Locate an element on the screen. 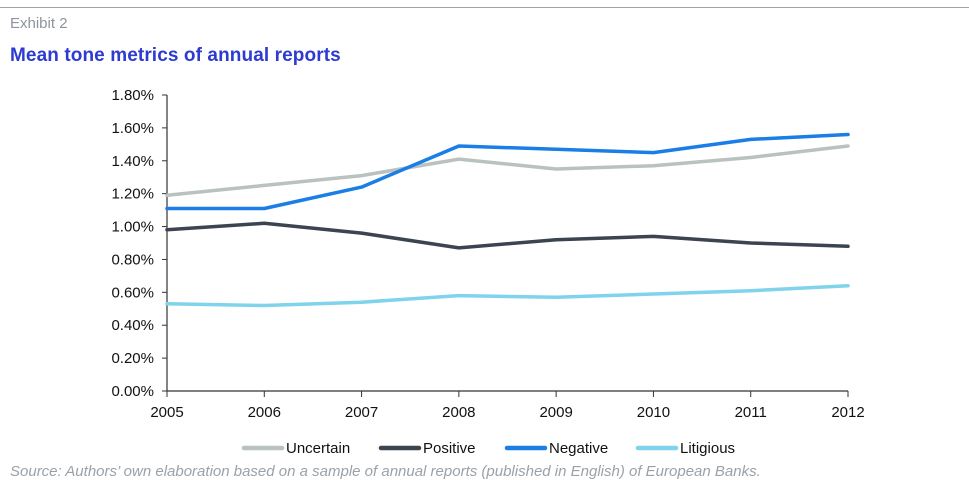 This screenshot has width=969, height=502. exhibit-label: Exhibit 2 is located at coordinates (39, 23).